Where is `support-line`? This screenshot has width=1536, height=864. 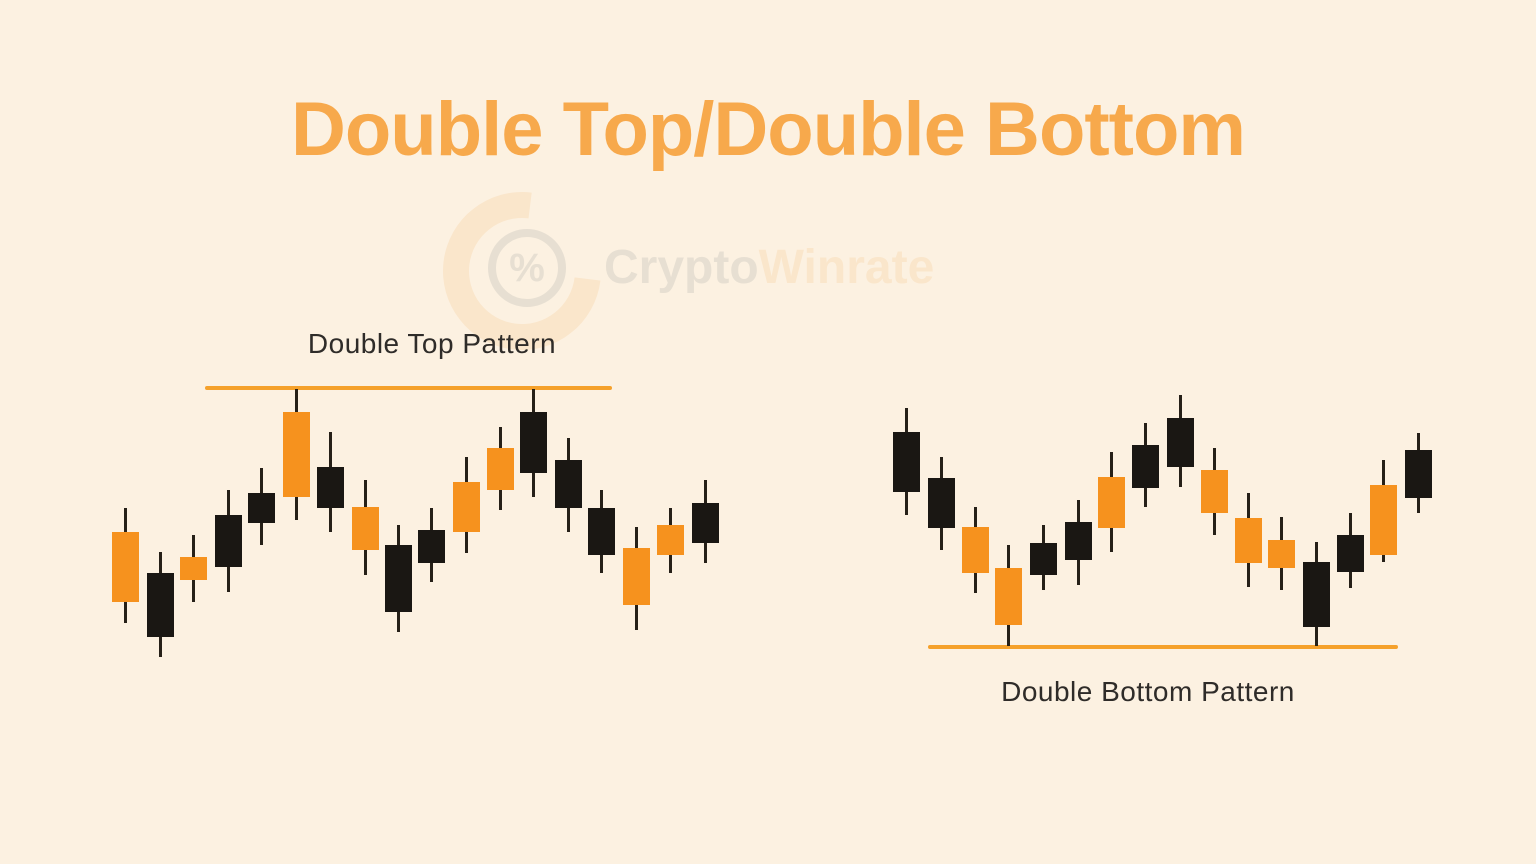
support-line is located at coordinates (1163, 647).